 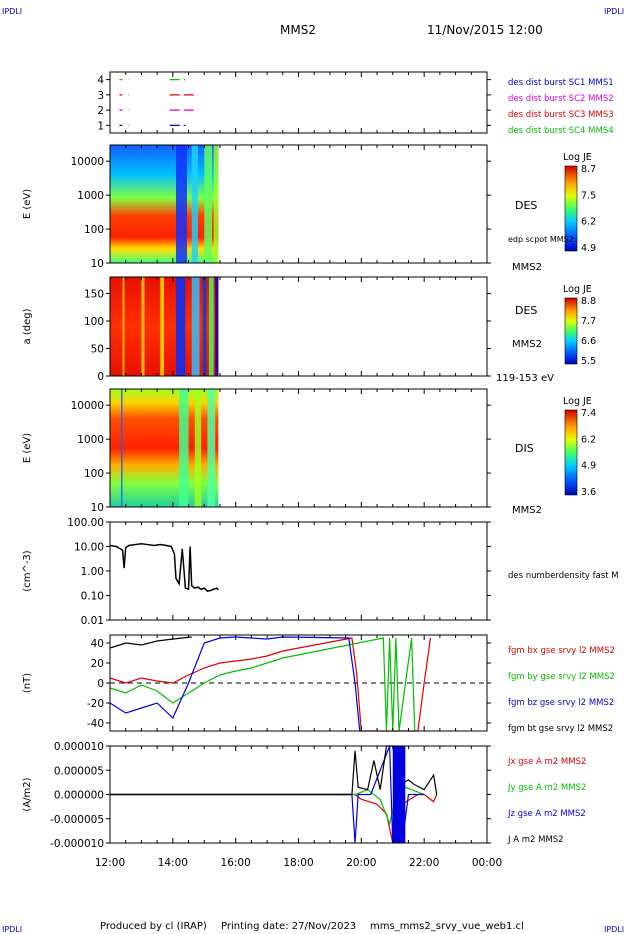 I want to click on y-tick-label: -40, so click(x=95, y=724).